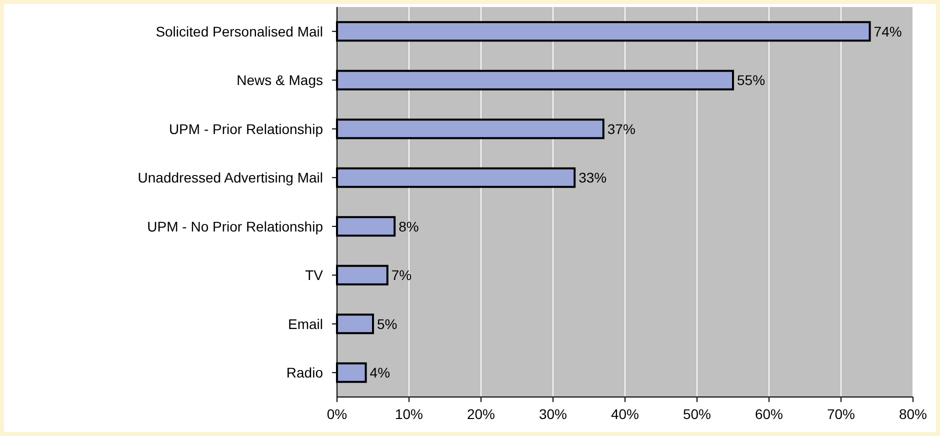  I want to click on y-tick-label: Solicited Personalised Mail, so click(239, 31).